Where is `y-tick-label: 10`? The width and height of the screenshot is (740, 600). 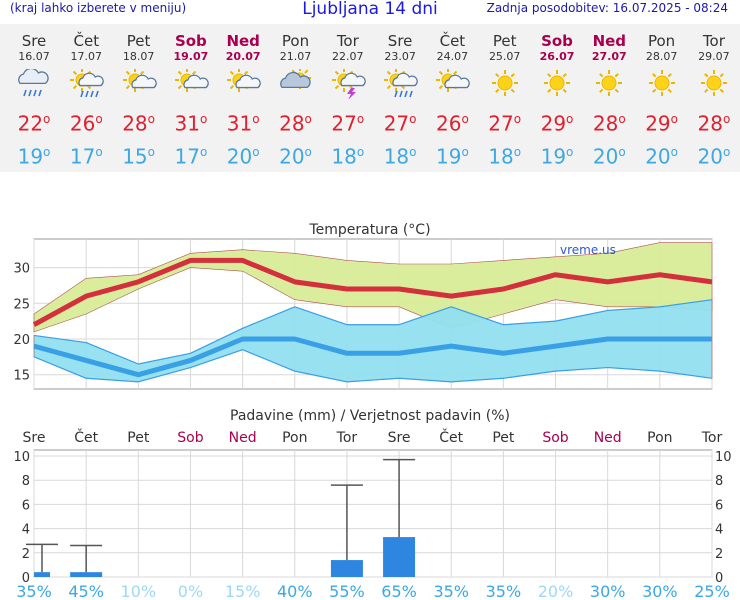 y-tick-label: 10 is located at coordinates (21, 457).